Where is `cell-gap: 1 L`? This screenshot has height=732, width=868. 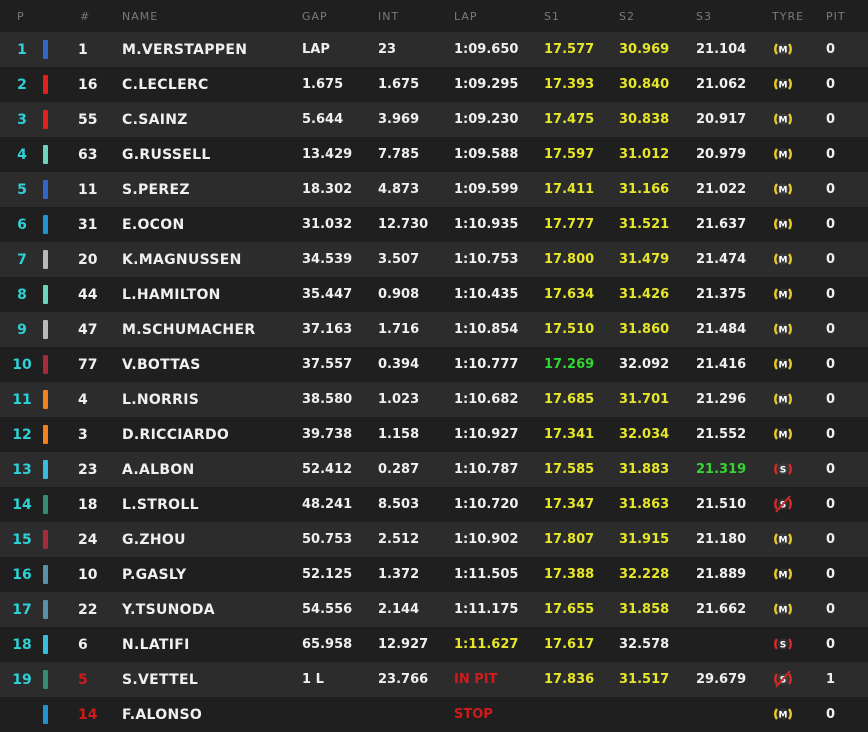 cell-gap: 1 L is located at coordinates (313, 679).